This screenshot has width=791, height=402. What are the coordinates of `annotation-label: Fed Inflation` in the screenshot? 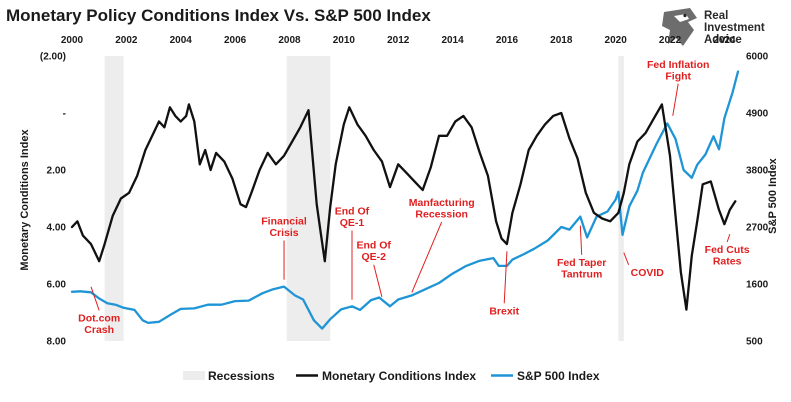 It's located at (678, 65).